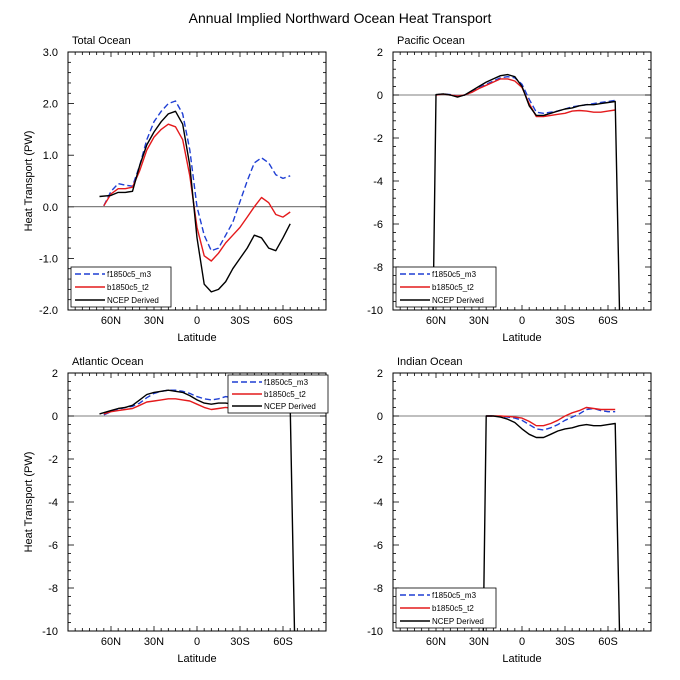 Image resolution: width=680 pixels, height=680 pixels. I want to click on y-tick-label: 1.0, so click(50, 156).